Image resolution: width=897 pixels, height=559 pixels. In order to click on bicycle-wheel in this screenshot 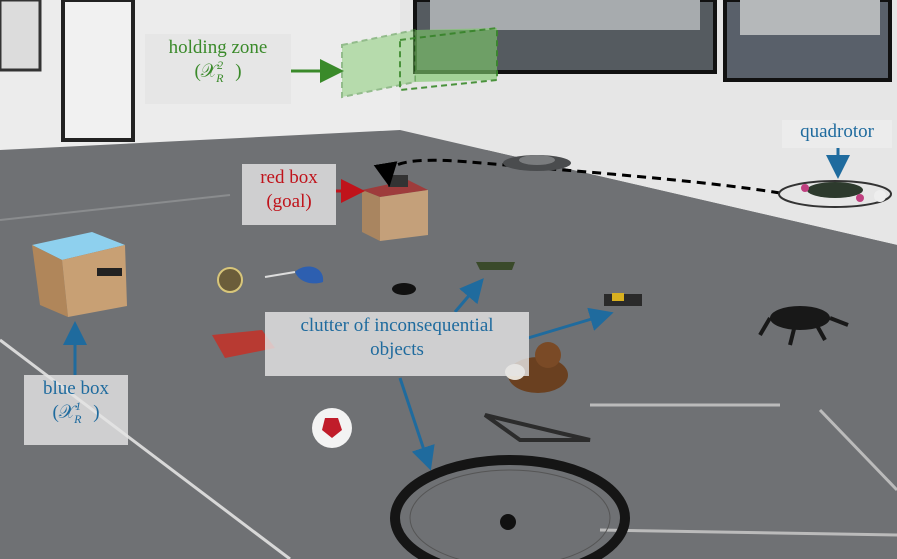, I will do `click(510, 507)`.